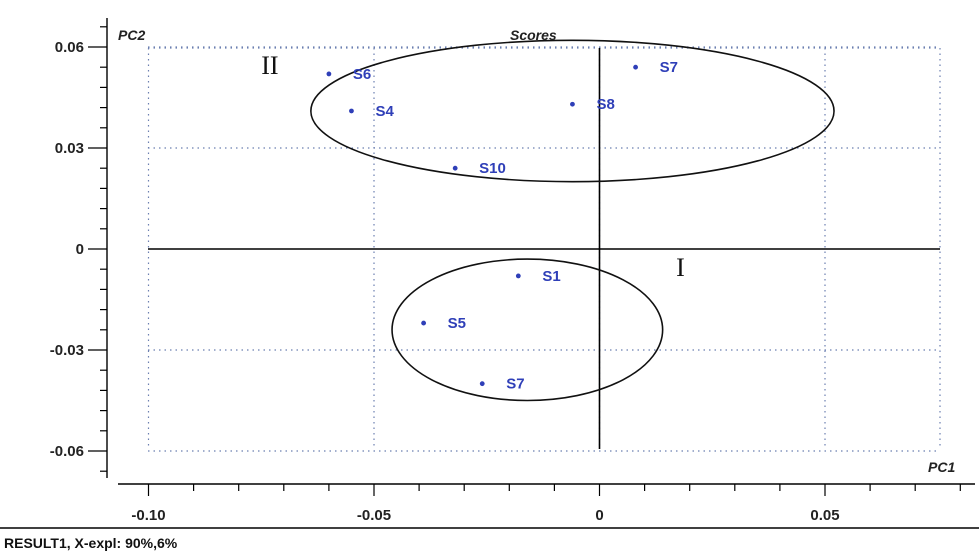 Image resolution: width=979 pixels, height=554 pixels. Describe the element at coordinates (457, 323) in the screenshot. I see `point-label: S5` at that location.